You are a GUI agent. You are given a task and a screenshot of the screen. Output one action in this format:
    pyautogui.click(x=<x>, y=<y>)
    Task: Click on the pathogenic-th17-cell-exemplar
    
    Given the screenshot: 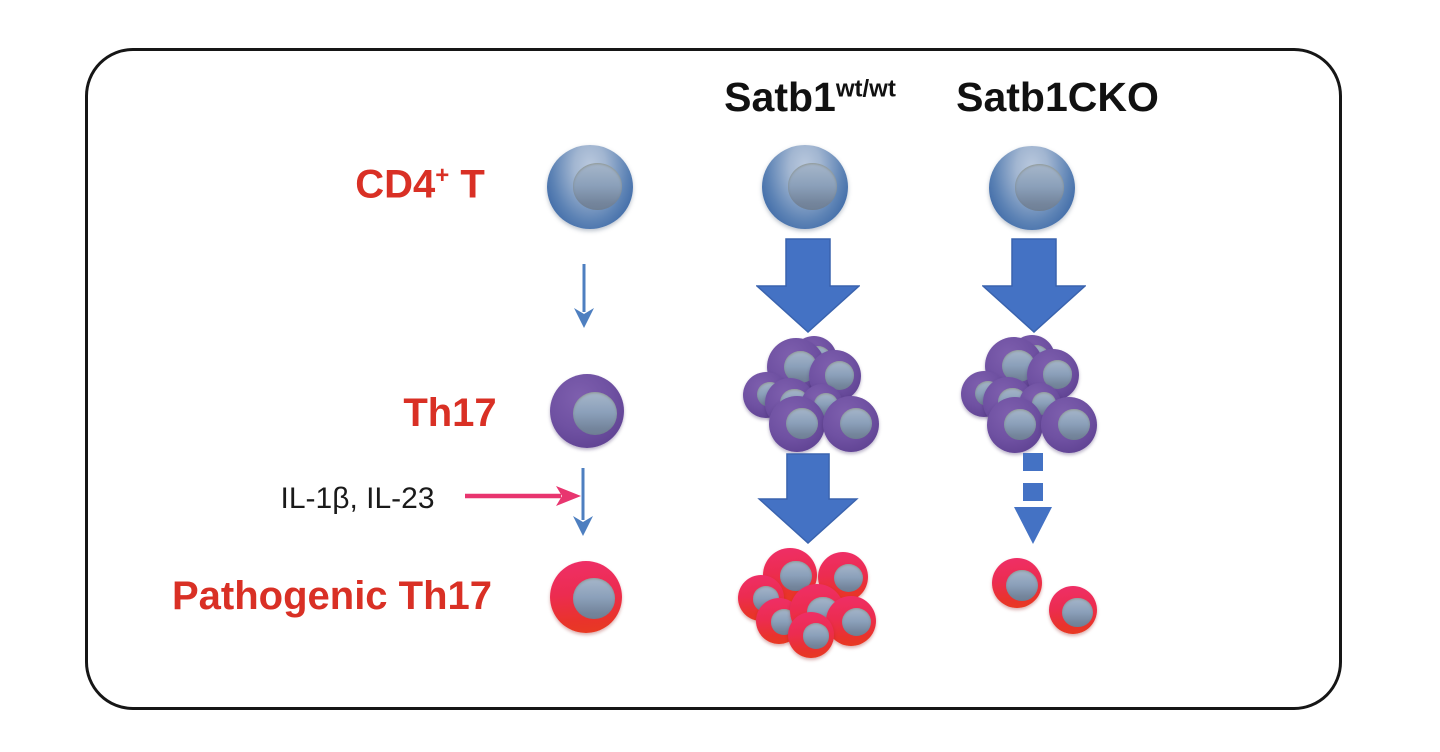 What is the action you would take?
    pyautogui.click(x=586, y=597)
    